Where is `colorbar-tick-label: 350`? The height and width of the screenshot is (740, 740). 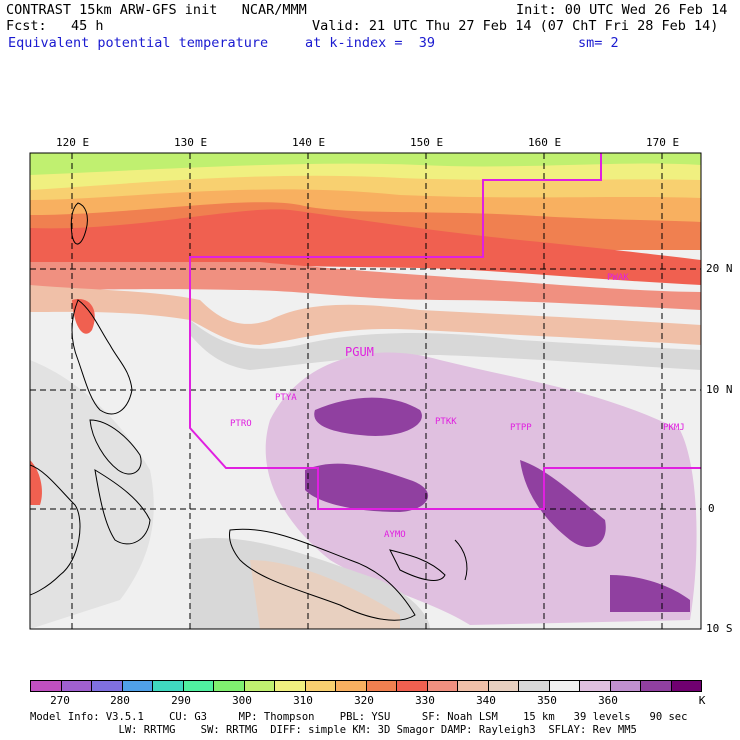
colorbar-tick-label: 350 is located at coordinates (547, 700).